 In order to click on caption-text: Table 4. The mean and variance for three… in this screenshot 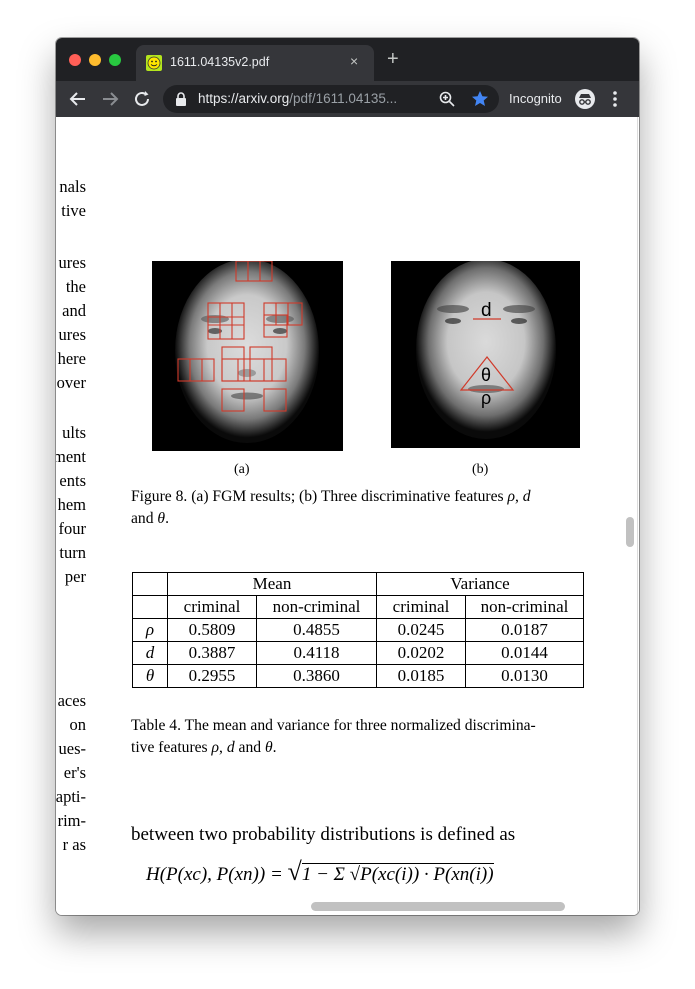, I will do `click(333, 725)`.